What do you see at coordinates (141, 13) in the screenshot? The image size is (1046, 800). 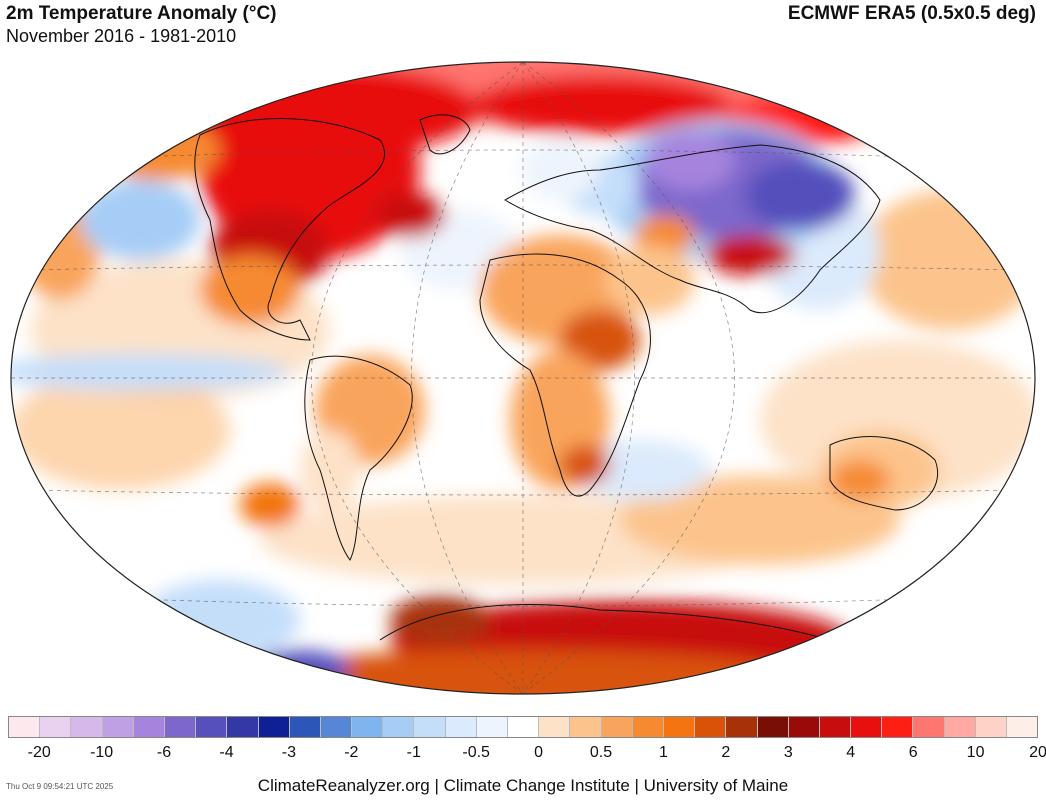 I see `map-title: 2m Temperature Anomaly (°C)` at bounding box center [141, 13].